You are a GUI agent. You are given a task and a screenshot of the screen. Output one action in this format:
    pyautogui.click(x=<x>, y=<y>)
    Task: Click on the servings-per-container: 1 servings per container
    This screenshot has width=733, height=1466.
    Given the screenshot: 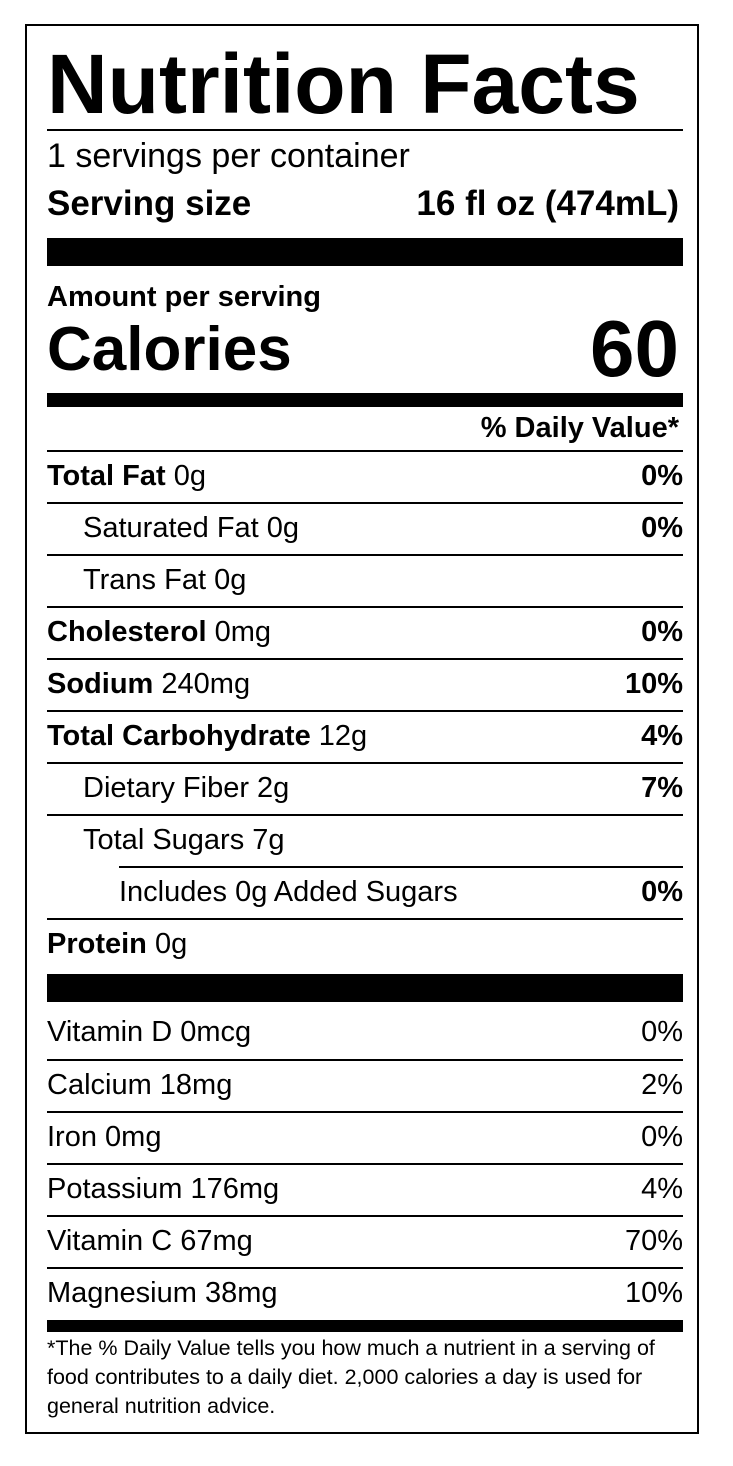 What is the action you would take?
    pyautogui.click(x=228, y=156)
    